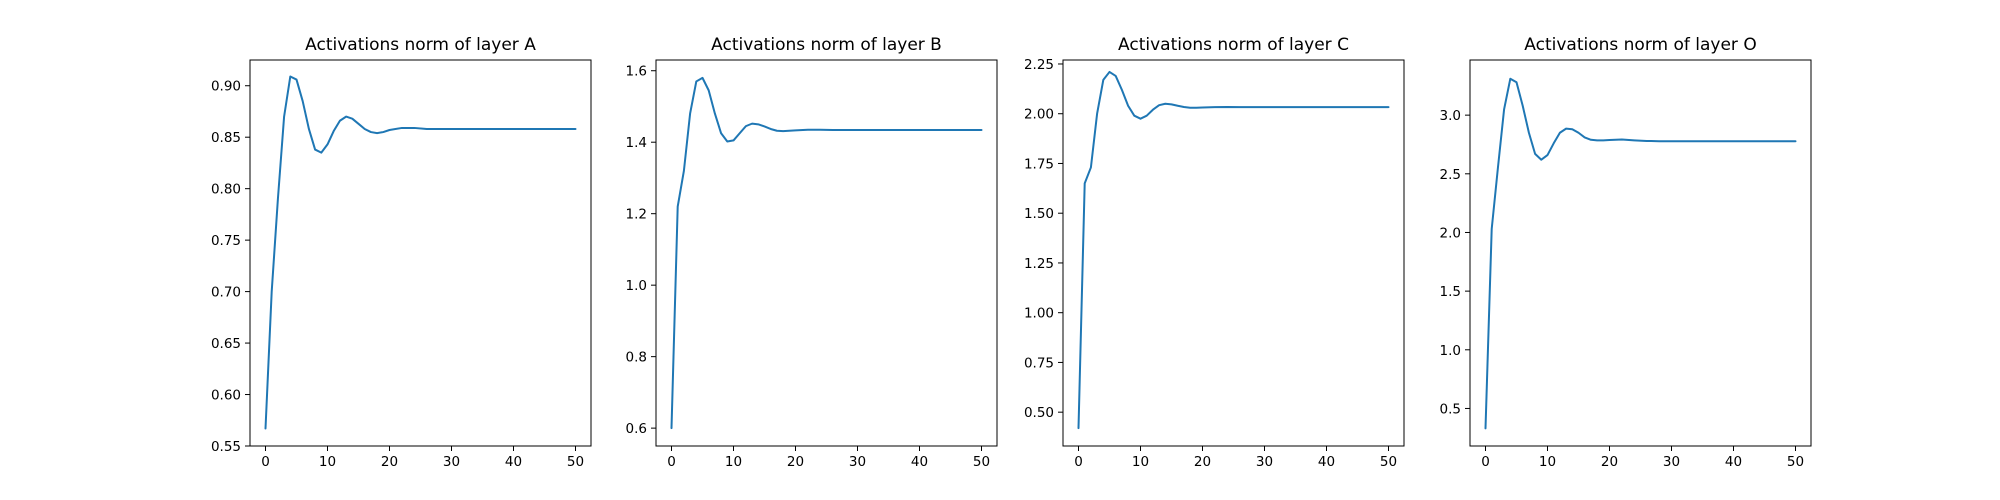 This screenshot has height=500, width=2000. What do you see at coordinates (1039, 65) in the screenshot?
I see `y-tick-label: 2.25` at bounding box center [1039, 65].